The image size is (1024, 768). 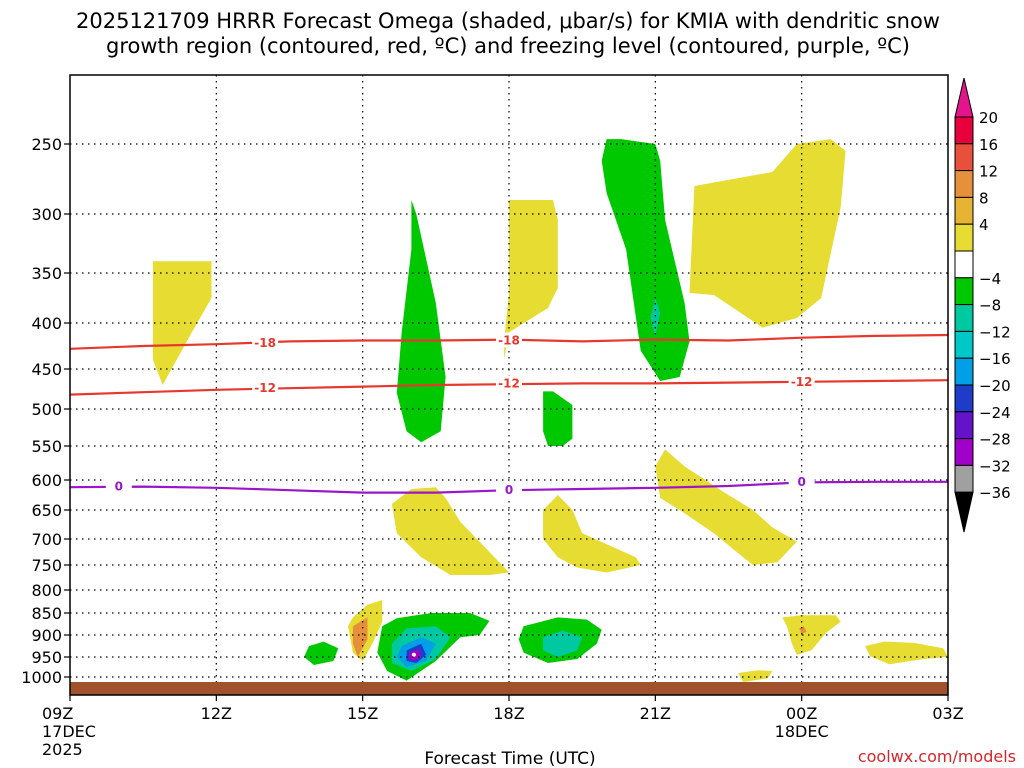 I want to click on credit-text: coolwx.com/models, so click(x=937, y=756).